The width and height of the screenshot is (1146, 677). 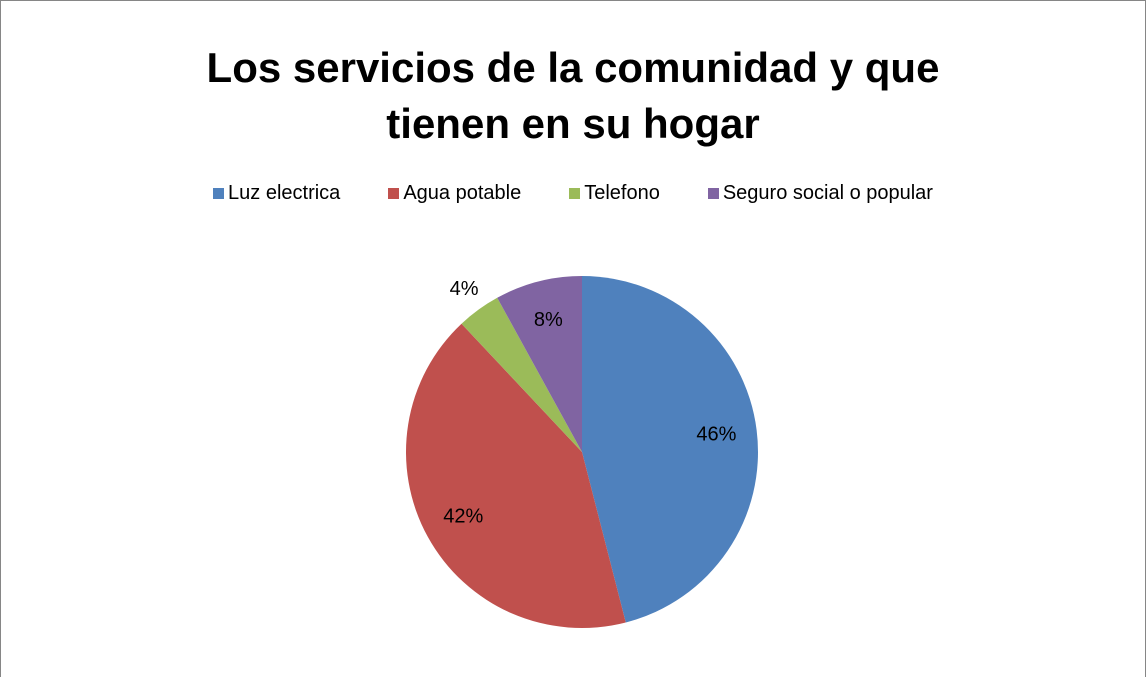 I want to click on legend-item: Telefono, so click(x=614, y=193).